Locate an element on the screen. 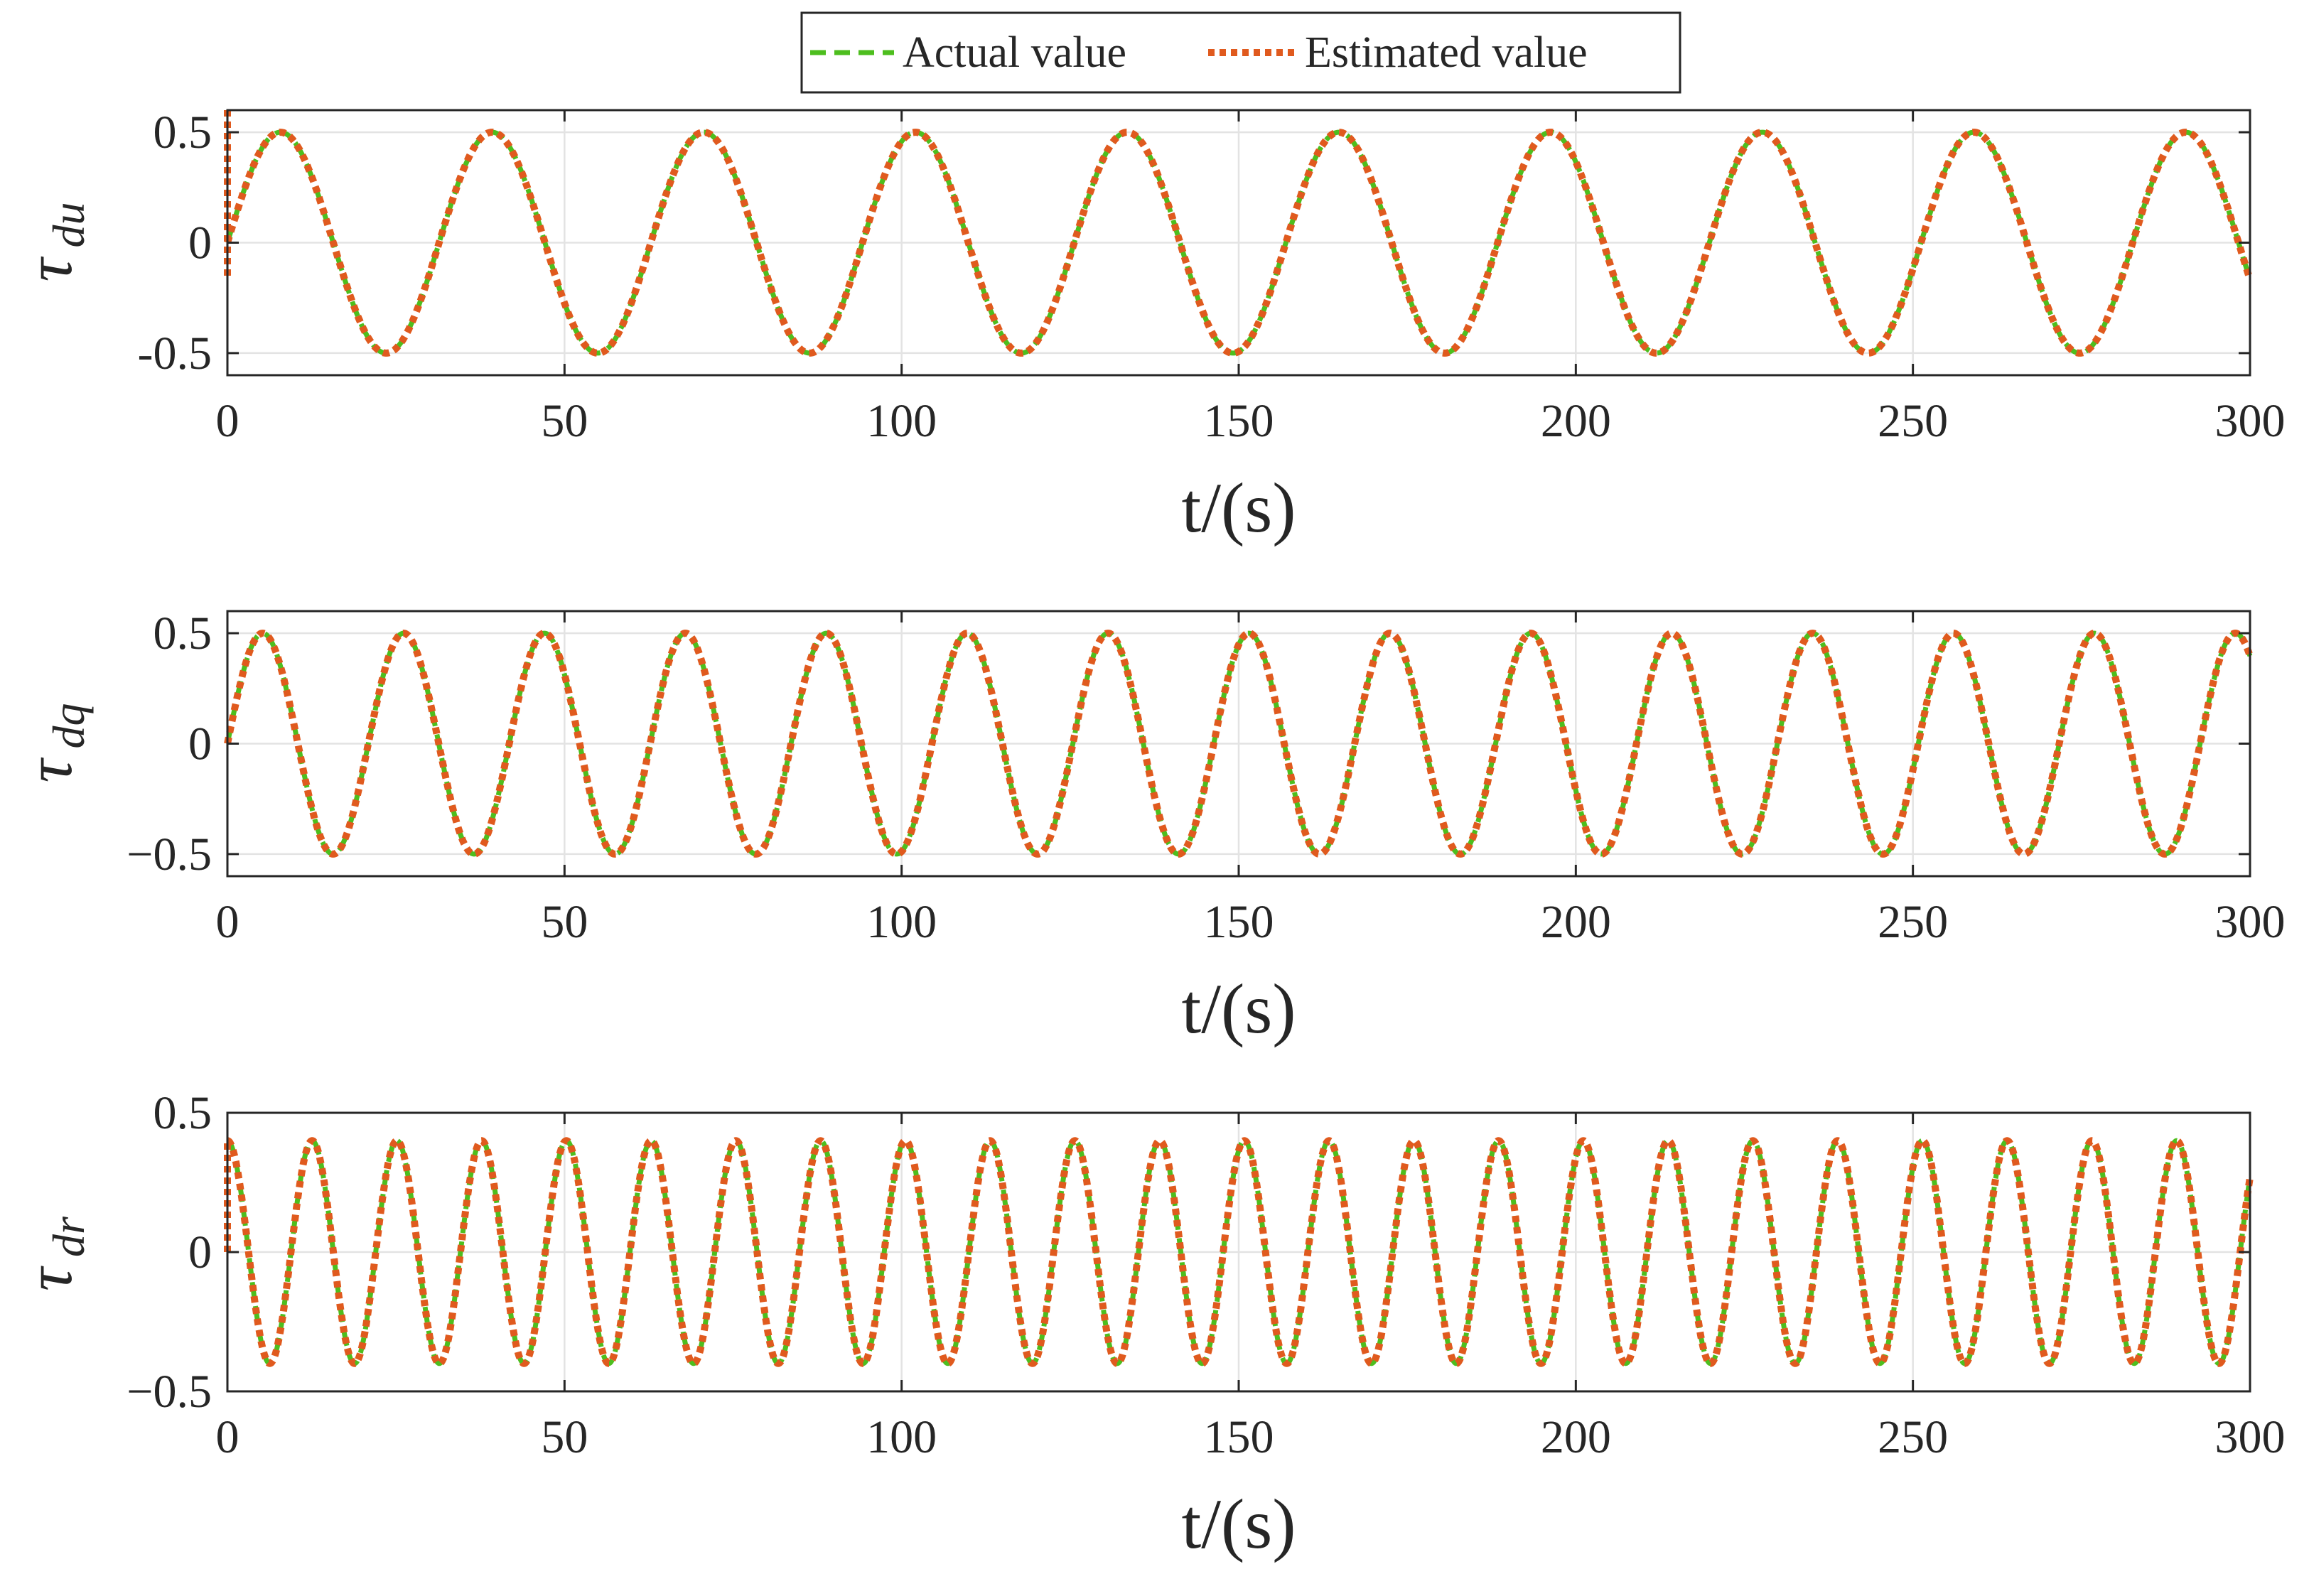  y-axis-label-3-main: τ is located at coordinates (49, 1279).